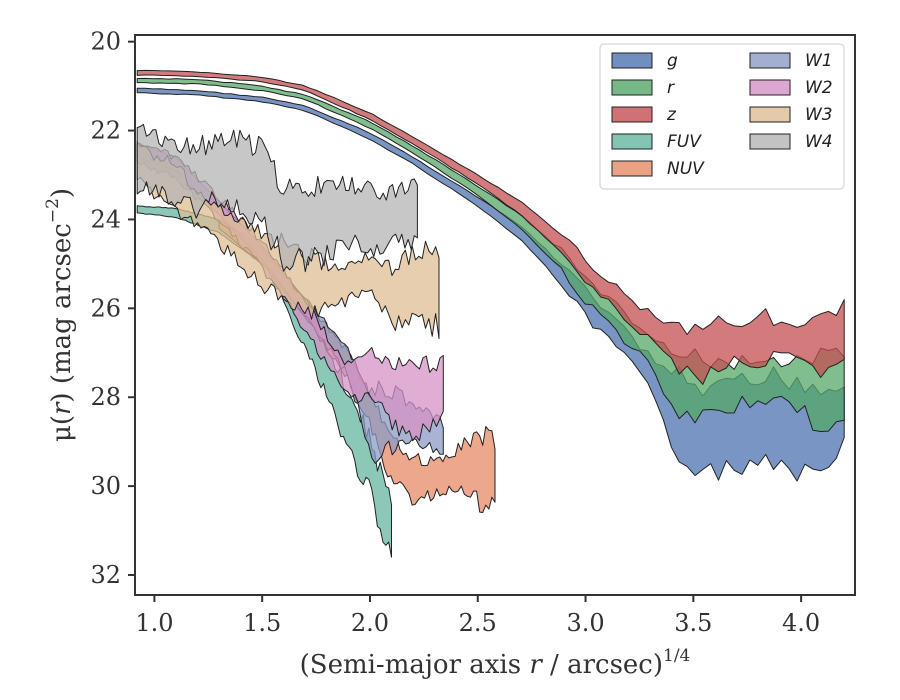  Describe the element at coordinates (819, 61) in the screenshot. I see `legend-label-w1: W1` at that location.